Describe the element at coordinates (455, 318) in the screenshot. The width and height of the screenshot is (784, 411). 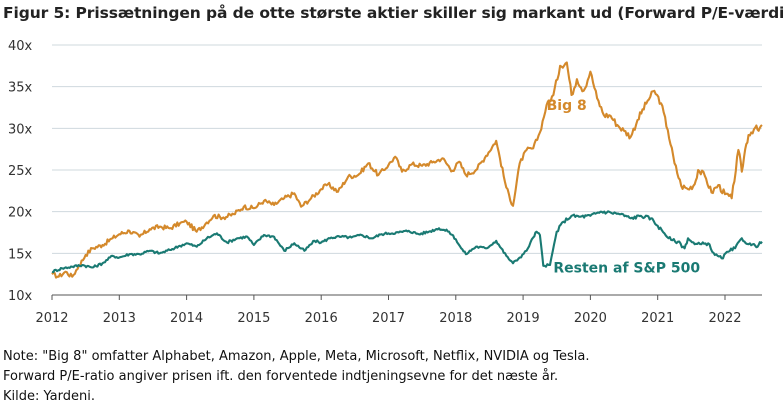
I see `x-tick-label: 2018` at that location.